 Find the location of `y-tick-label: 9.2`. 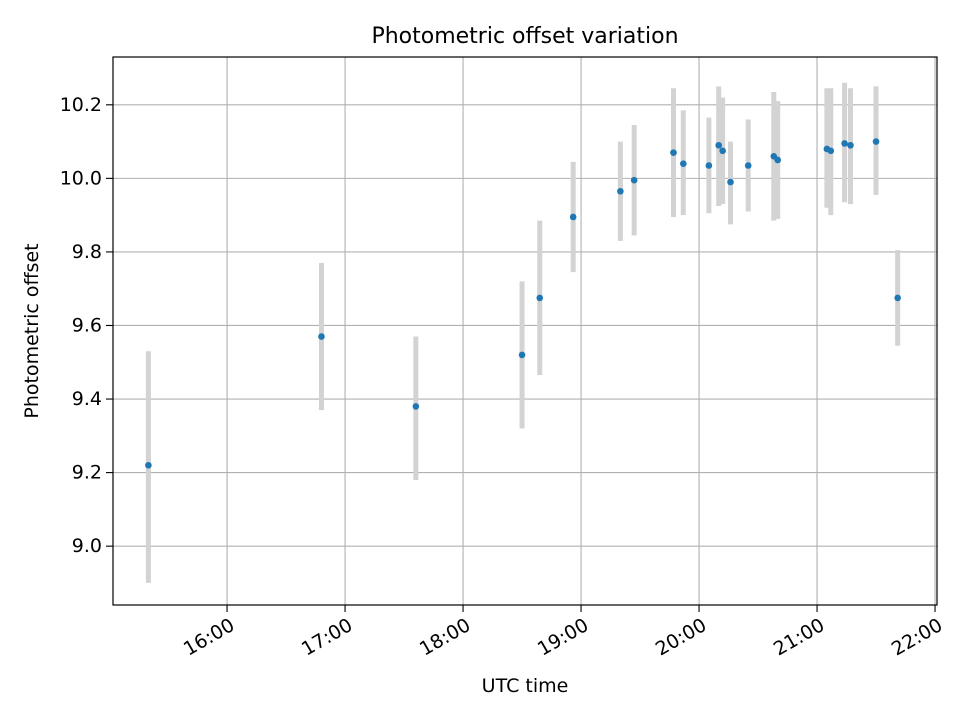

y-tick-label: 9.2 is located at coordinates (87, 473).